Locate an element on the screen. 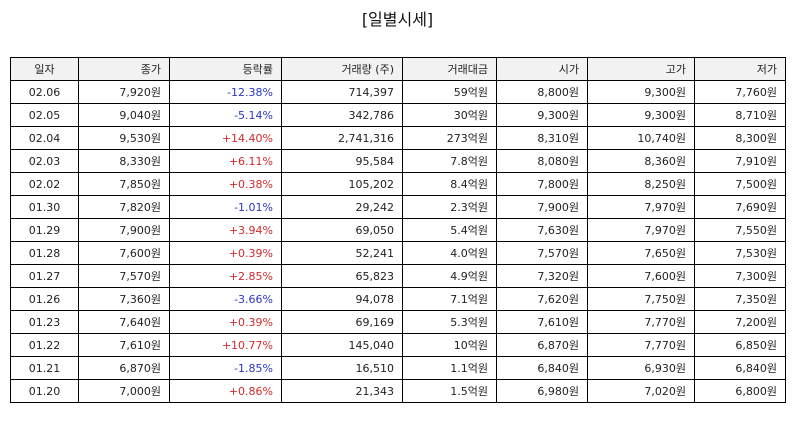 This screenshot has height=425, width=795. change-rate-cell: -1.85% is located at coordinates (225, 368).